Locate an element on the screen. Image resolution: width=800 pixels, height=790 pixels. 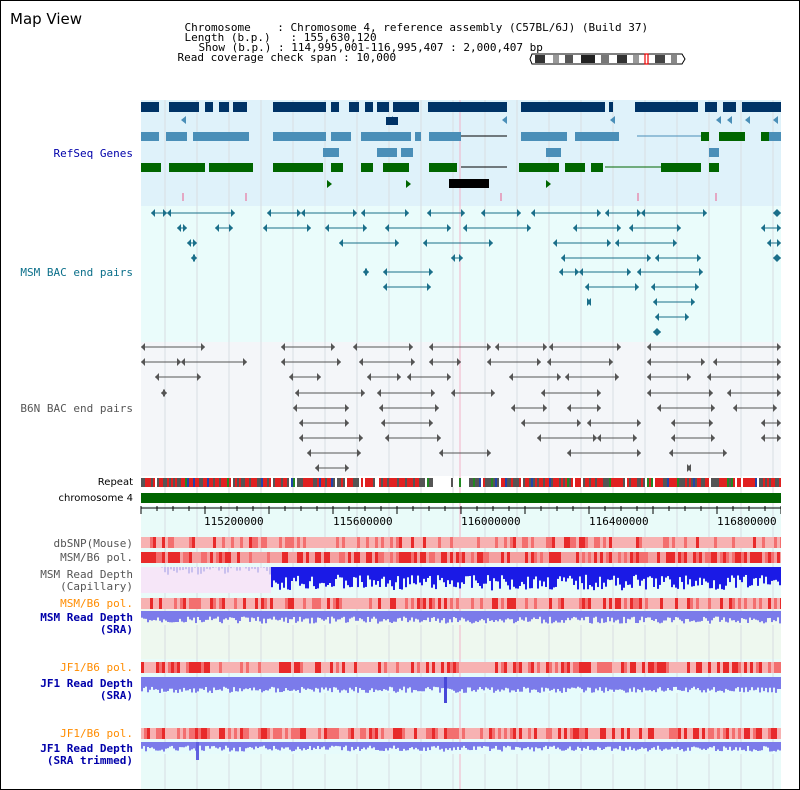
chromosome-track-label: chromosome 4 is located at coordinates (95, 498).